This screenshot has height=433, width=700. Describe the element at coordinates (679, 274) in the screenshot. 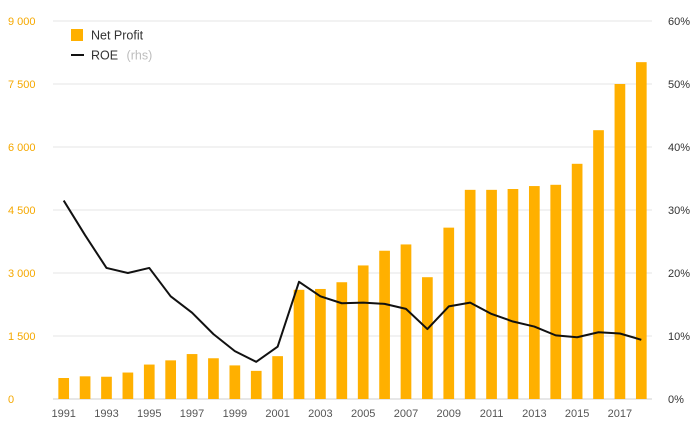

I see `right-axis-tick-label: 20%` at that location.